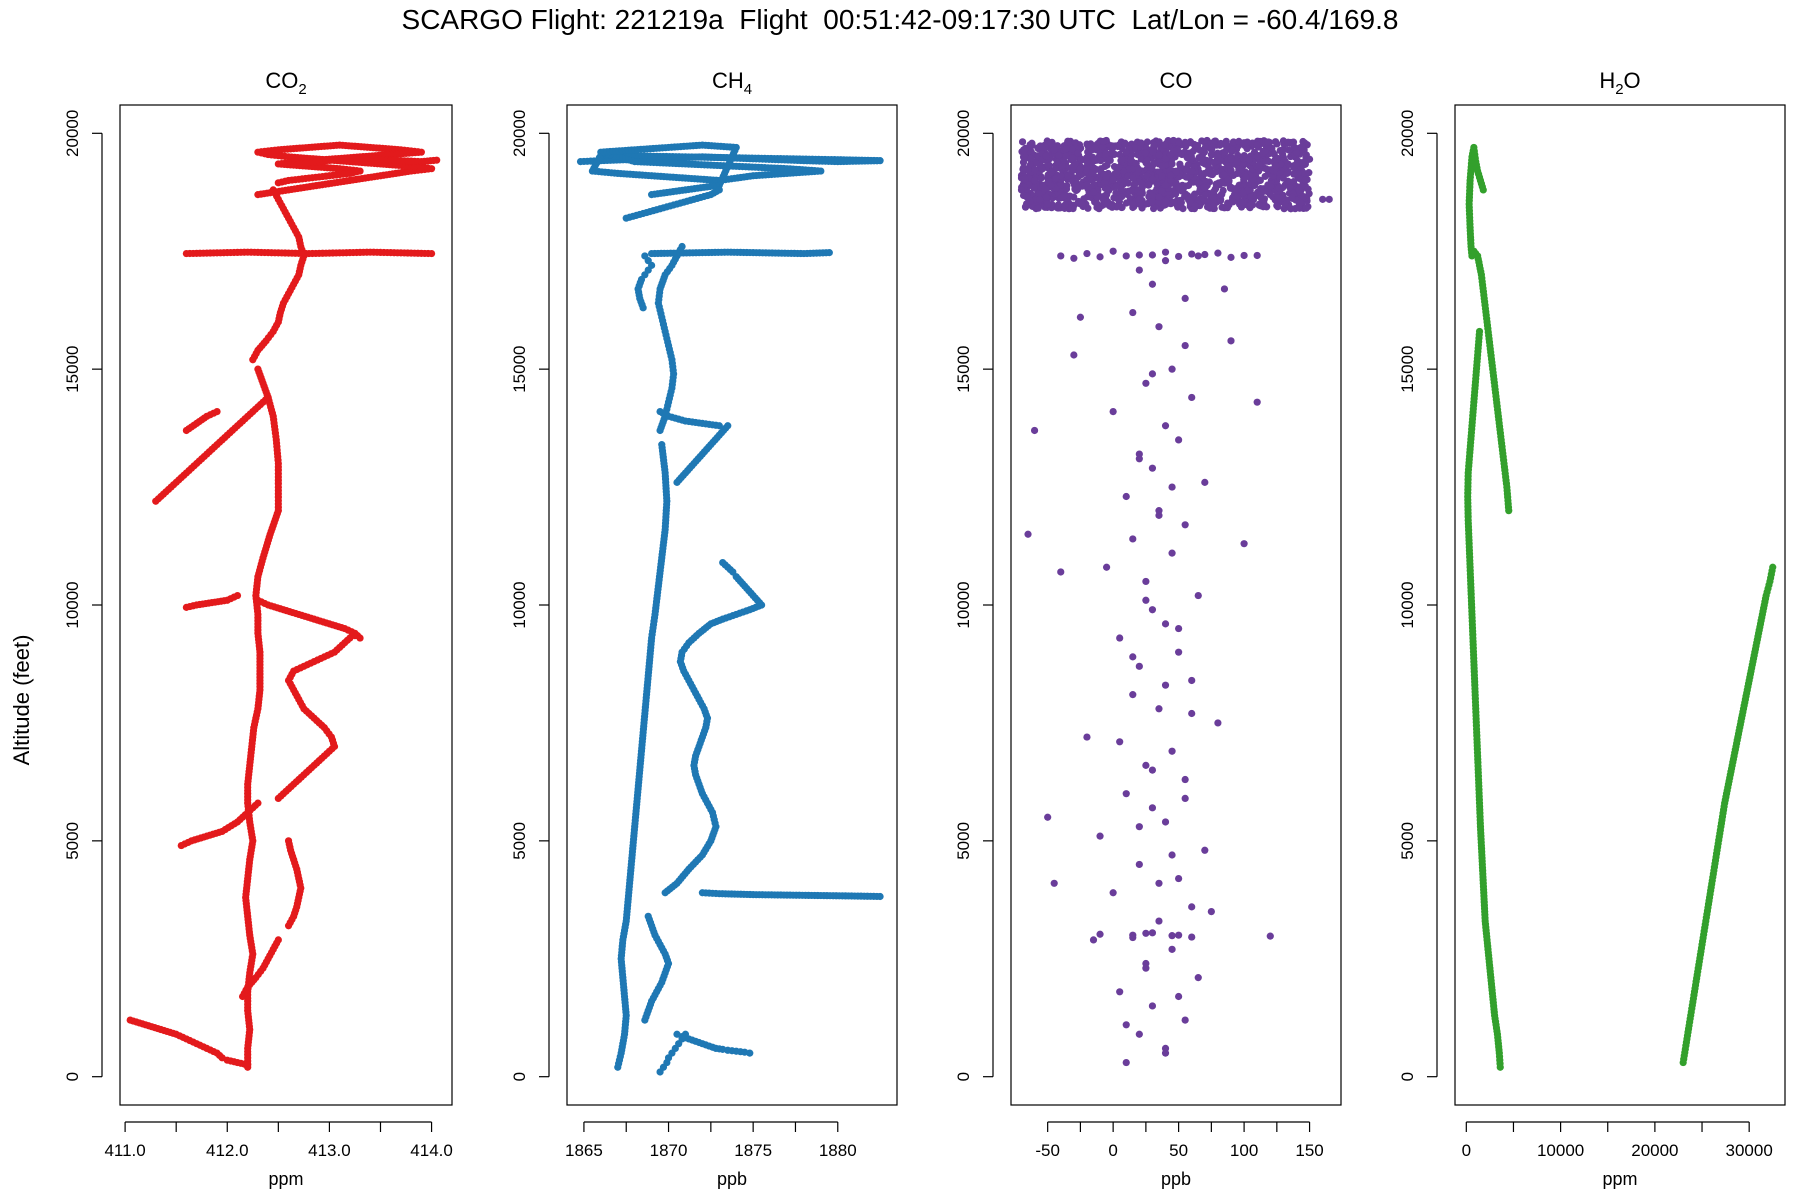 The width and height of the screenshot is (1800, 1200). Describe the element at coordinates (227, 1150) in the screenshot. I see `x-tick-label: 412.0` at that location.